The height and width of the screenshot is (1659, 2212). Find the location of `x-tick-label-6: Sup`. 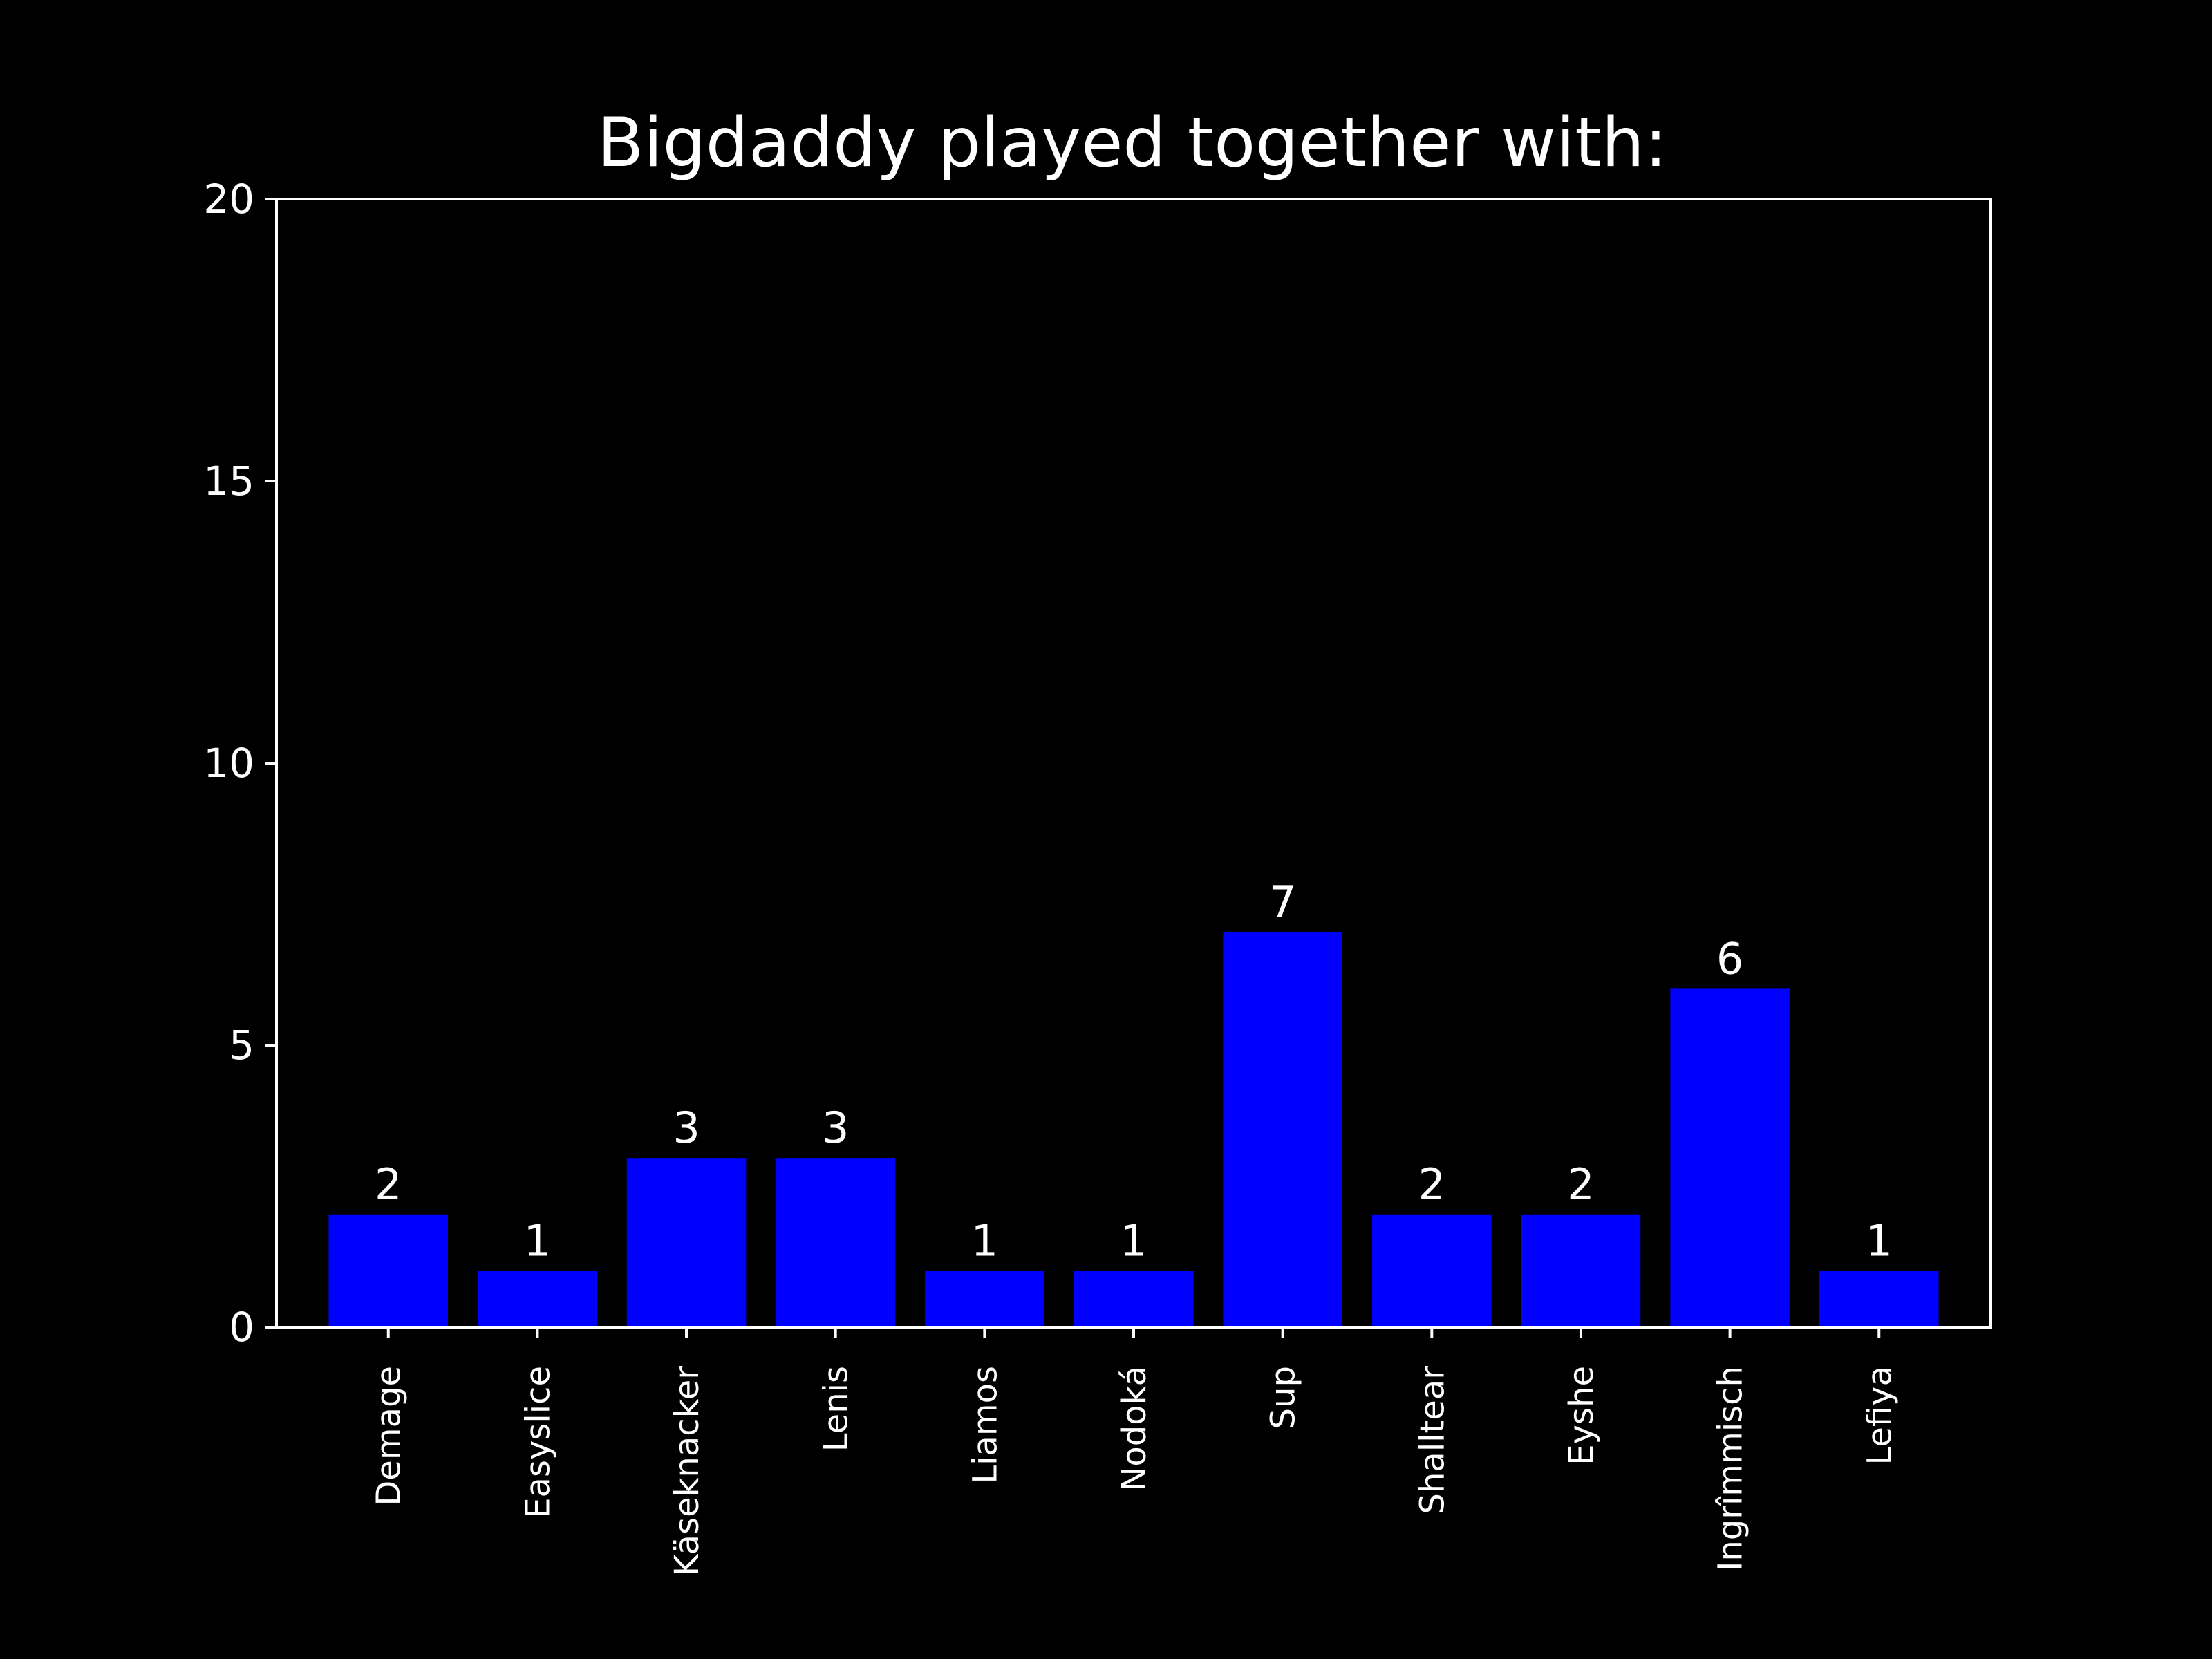

x-tick-label-6: Sup is located at coordinates (1283, 1398).